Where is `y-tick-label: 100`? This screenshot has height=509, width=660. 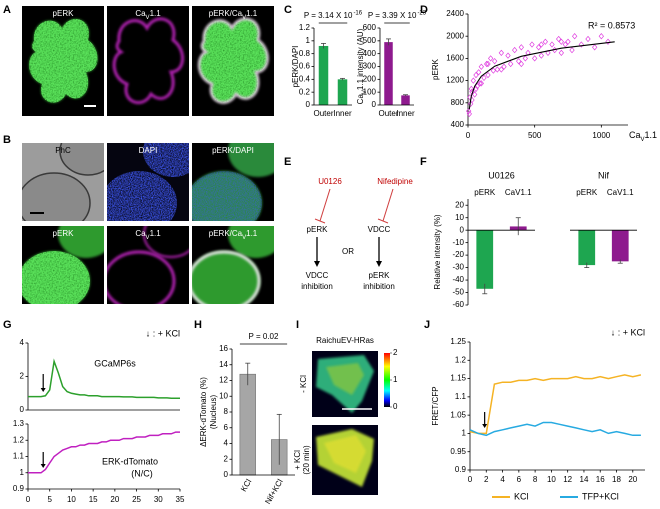 y-tick-label: 100 is located at coordinates (370, 91).